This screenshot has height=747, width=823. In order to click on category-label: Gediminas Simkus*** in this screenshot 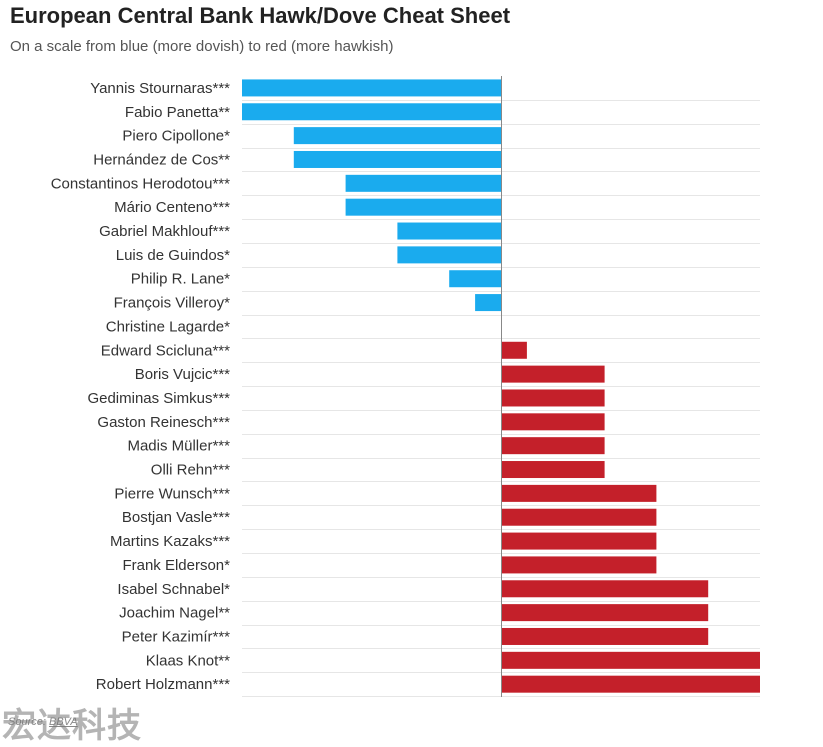, I will do `click(158, 398)`.